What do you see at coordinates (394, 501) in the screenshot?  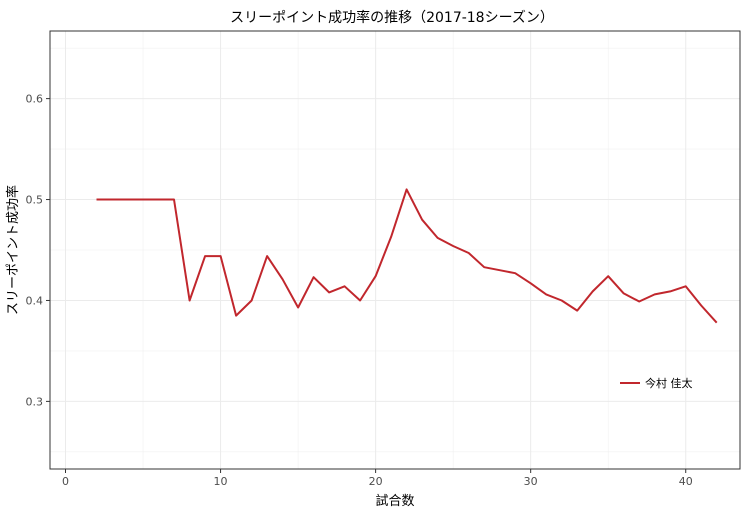 I see `x-axis-title: 試合数` at bounding box center [394, 501].